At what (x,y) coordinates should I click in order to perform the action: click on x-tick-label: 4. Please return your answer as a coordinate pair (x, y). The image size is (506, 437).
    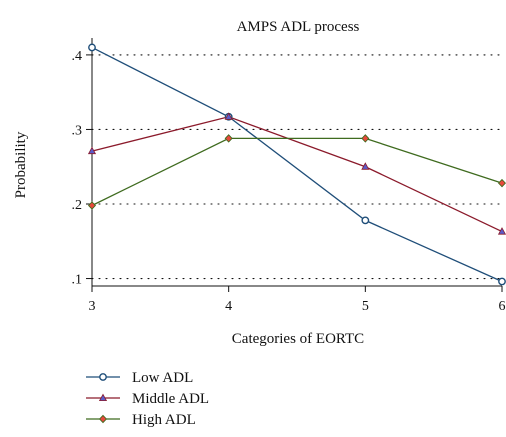
    Looking at the image, I should click on (228, 306).